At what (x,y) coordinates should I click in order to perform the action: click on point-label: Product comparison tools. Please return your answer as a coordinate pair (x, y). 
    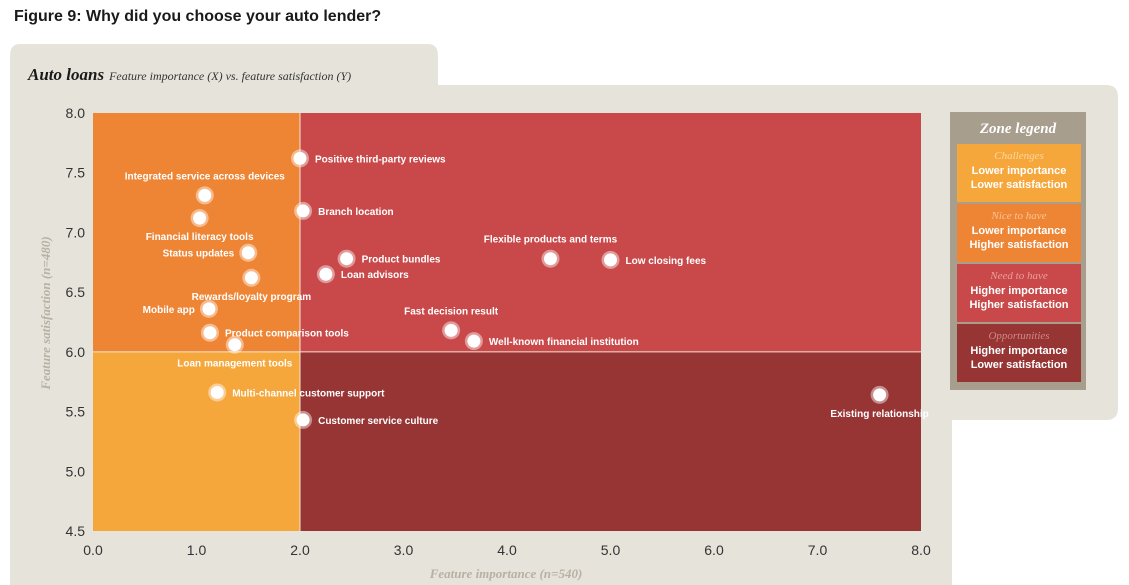
    Looking at the image, I should click on (287, 334).